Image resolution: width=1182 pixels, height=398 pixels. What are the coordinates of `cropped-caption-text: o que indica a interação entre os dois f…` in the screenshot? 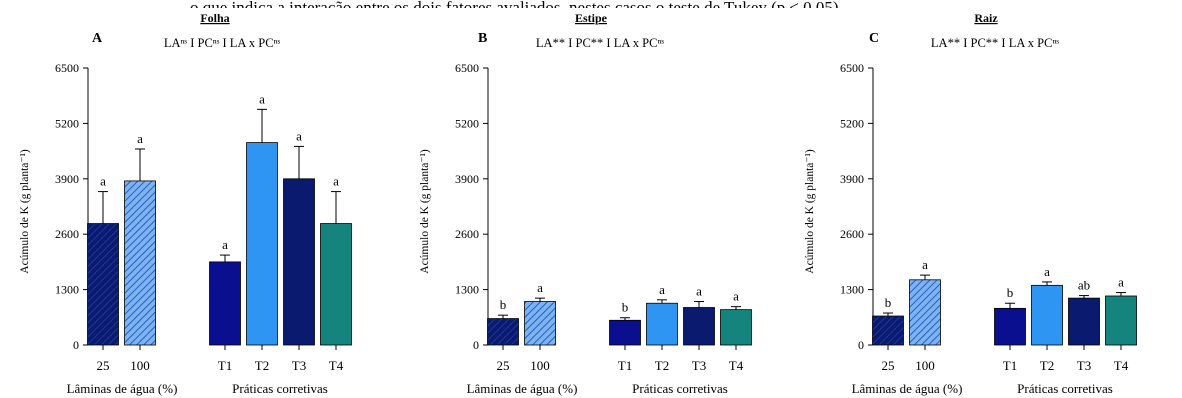 It's located at (516, 4).